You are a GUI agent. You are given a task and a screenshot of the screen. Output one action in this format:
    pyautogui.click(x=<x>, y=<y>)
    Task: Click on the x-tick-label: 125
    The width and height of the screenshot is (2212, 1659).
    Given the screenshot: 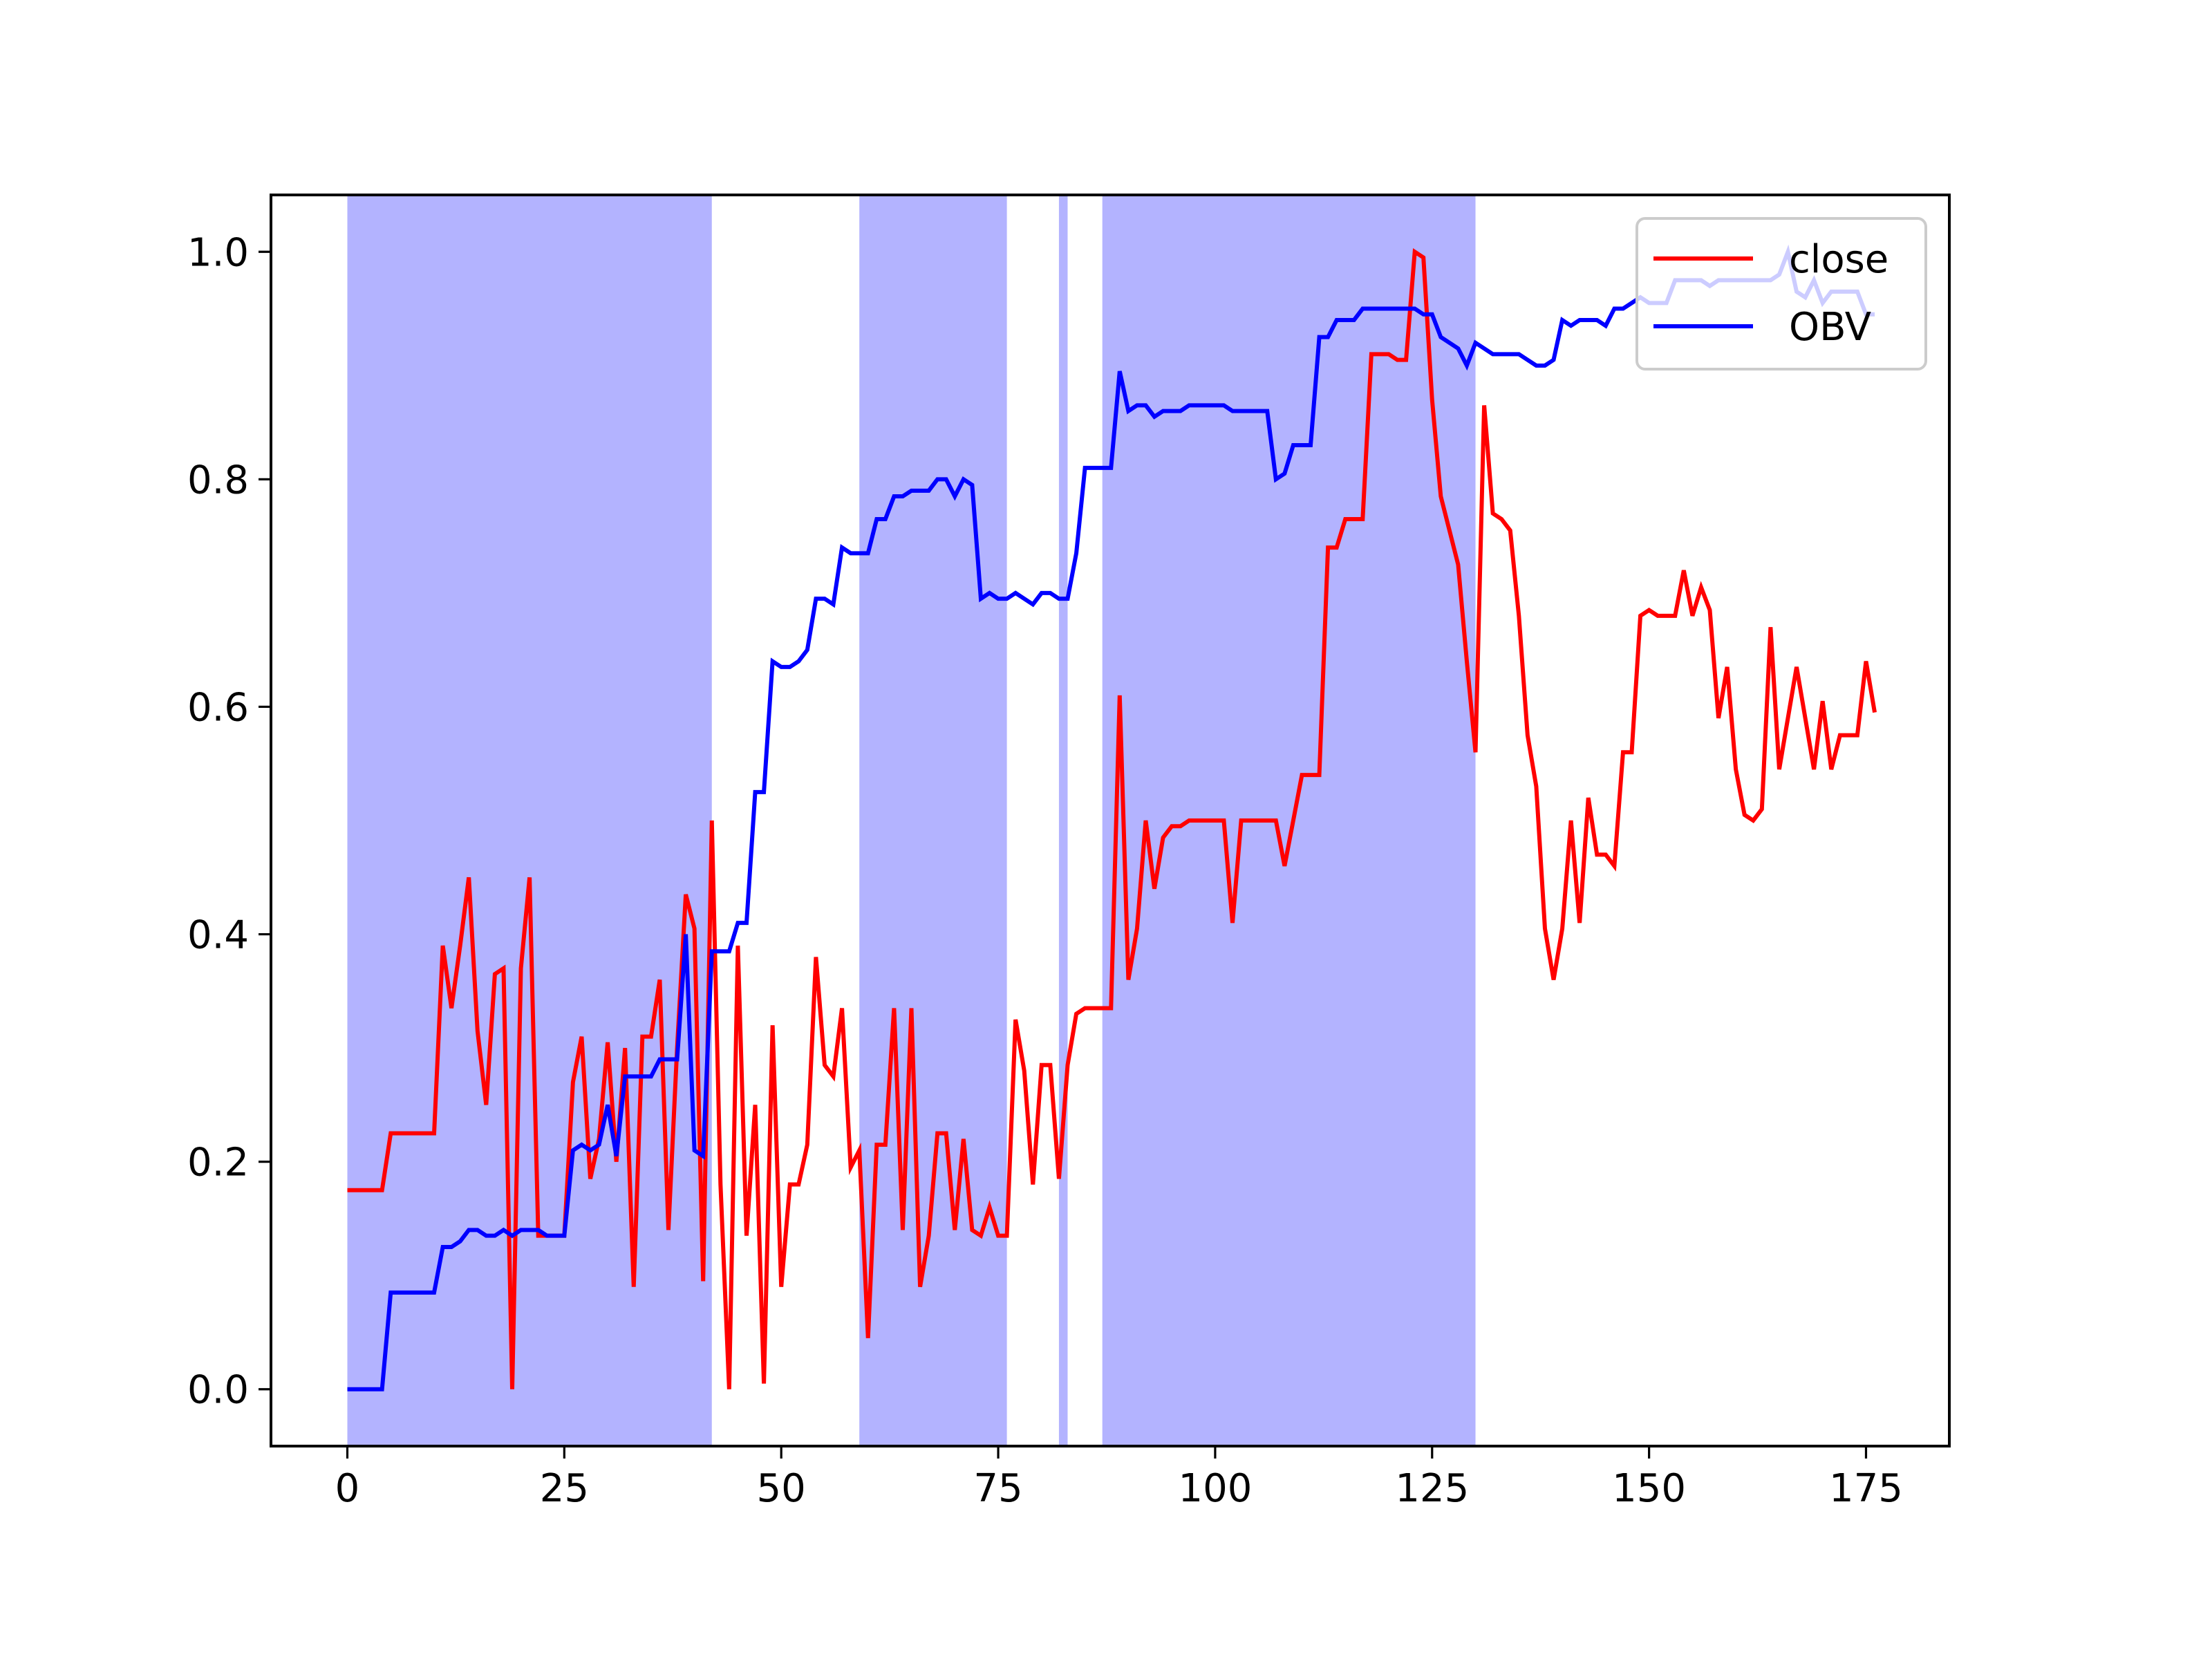 What is the action you would take?
    pyautogui.click(x=1432, y=1488)
    